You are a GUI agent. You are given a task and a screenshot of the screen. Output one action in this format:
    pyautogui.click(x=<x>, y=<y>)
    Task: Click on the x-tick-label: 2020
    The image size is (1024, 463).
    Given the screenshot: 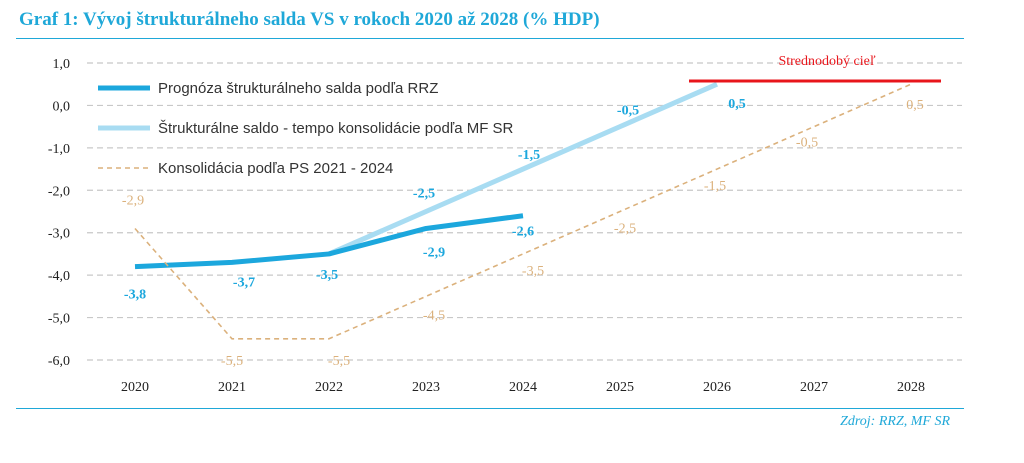 What is the action you would take?
    pyautogui.click(x=135, y=387)
    